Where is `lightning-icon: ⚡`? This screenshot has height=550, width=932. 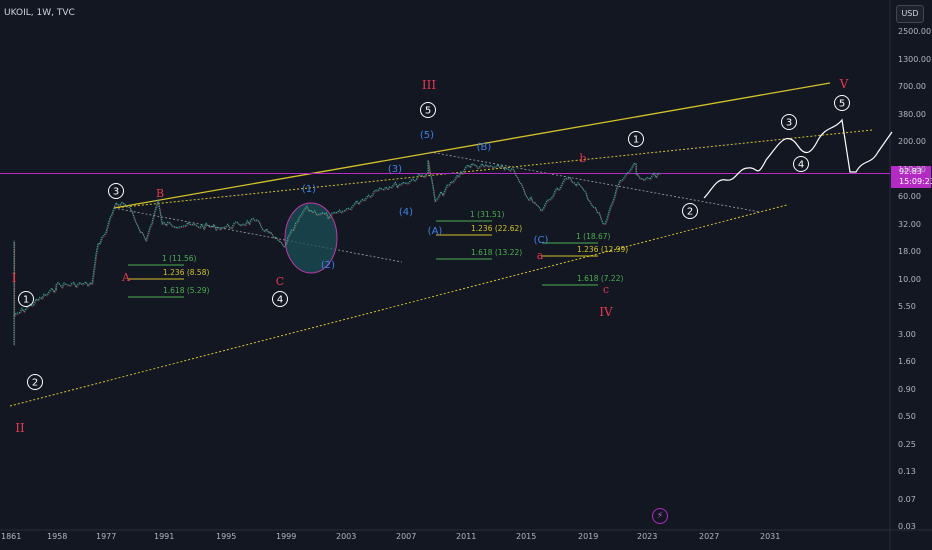
lightning-icon: ⚡ is located at coordinates (660, 516).